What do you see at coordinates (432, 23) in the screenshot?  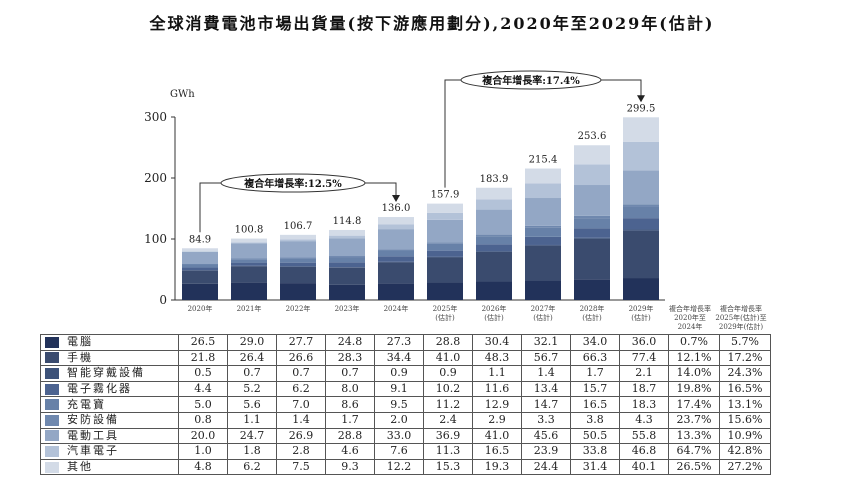 I see `chart-title: 全球消費電池市場出貨量(按下游應用劃分),2020年至2029年(估計)` at bounding box center [432, 23].